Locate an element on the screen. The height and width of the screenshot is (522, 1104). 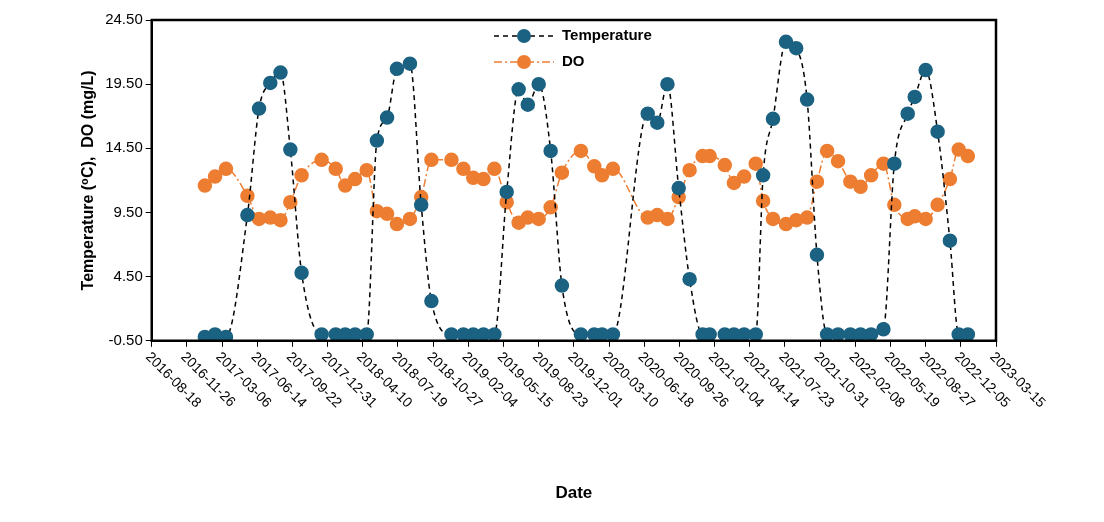
y-tick-label: 4.50 is located at coordinates (128, 275).